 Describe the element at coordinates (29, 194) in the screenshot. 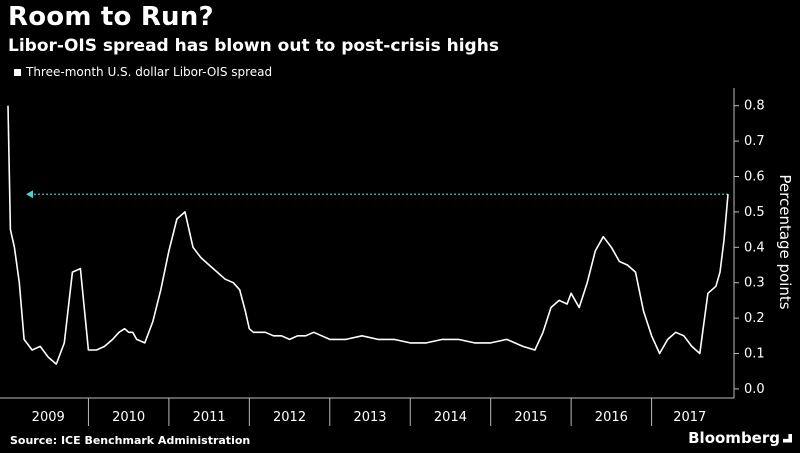

I see `reference-arrowhead` at that location.